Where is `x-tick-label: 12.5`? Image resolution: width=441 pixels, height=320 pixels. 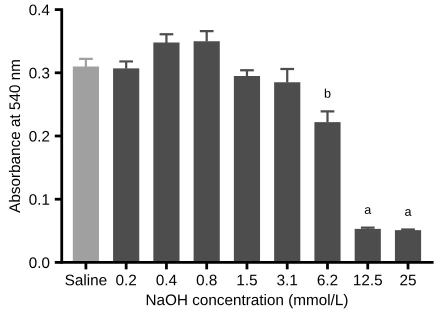 x-tick-label: 12.5 is located at coordinates (368, 280).